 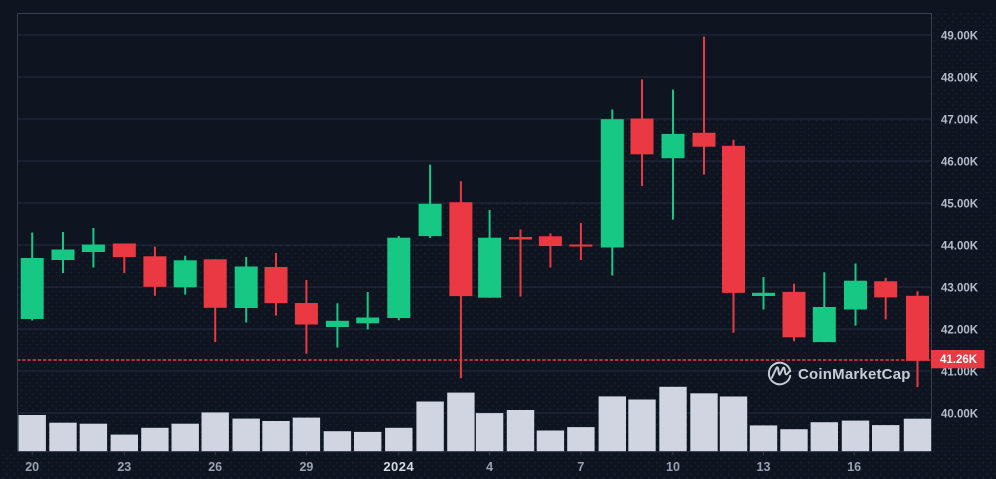 I want to click on svg-text: 46.00K, so click(x=960, y=163).